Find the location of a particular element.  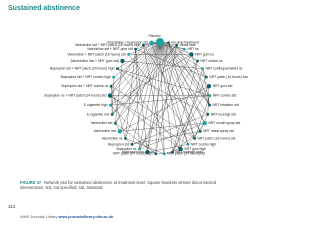

section-title: Sustained abstinence is located at coordinates (44, 8).